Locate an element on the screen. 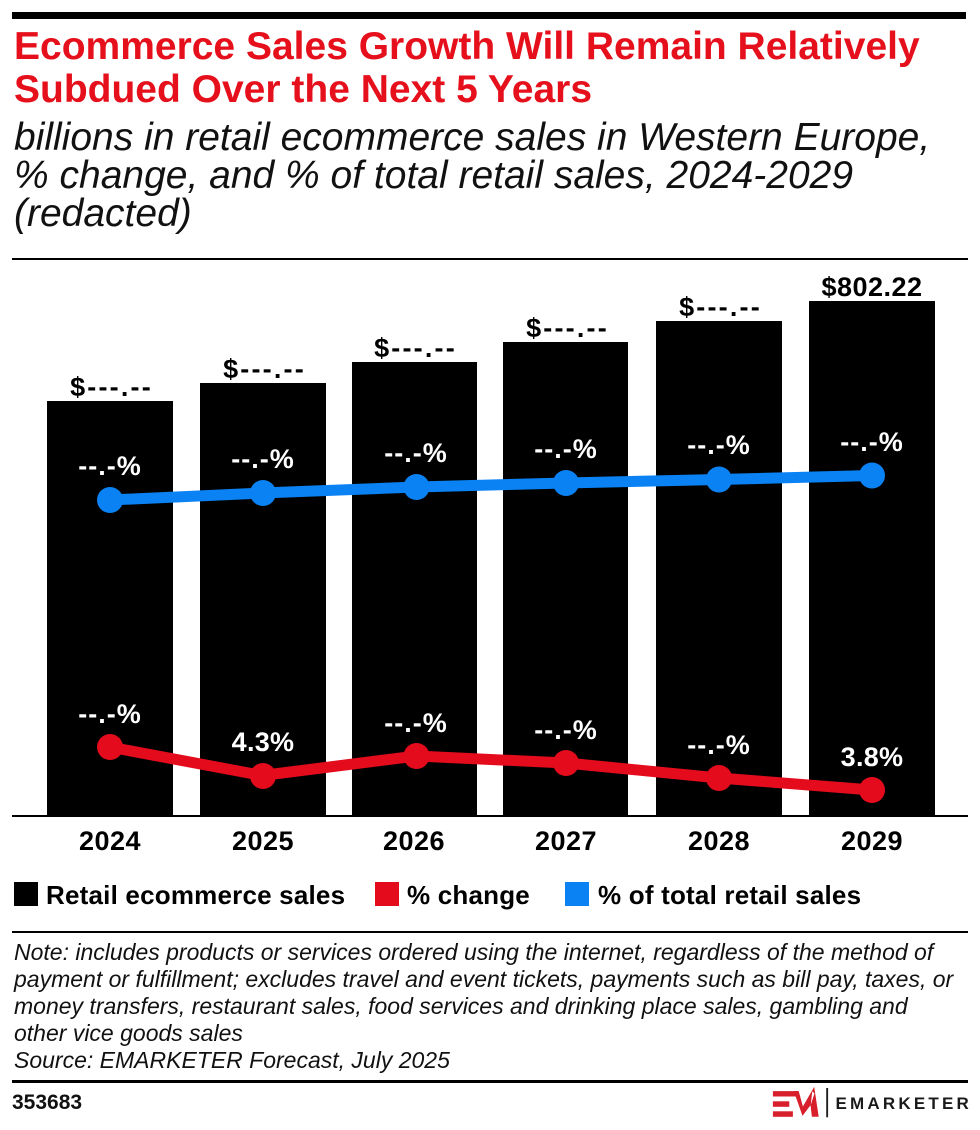  svg-text: EMARKETER is located at coordinates (904, 1103).